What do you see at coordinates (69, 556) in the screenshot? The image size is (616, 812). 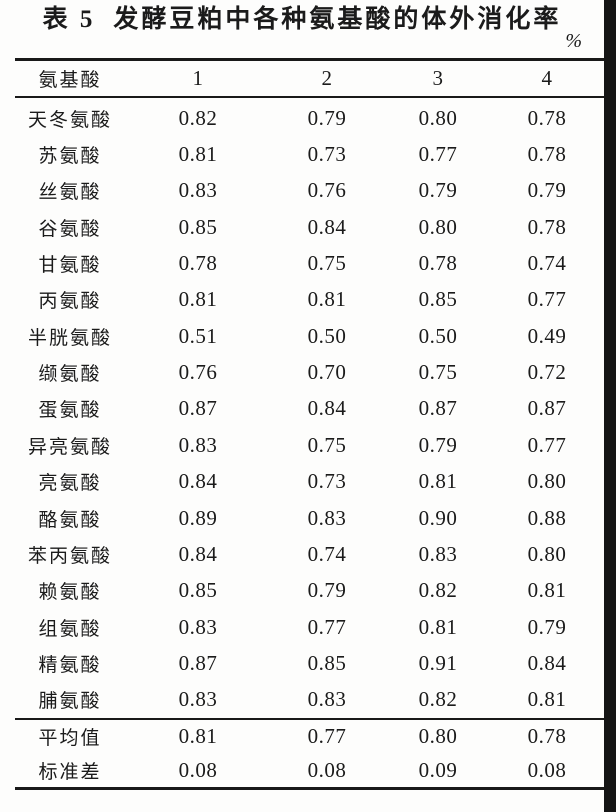 I see `amino-acid-label: 苯丙氨酸` at bounding box center [69, 556].